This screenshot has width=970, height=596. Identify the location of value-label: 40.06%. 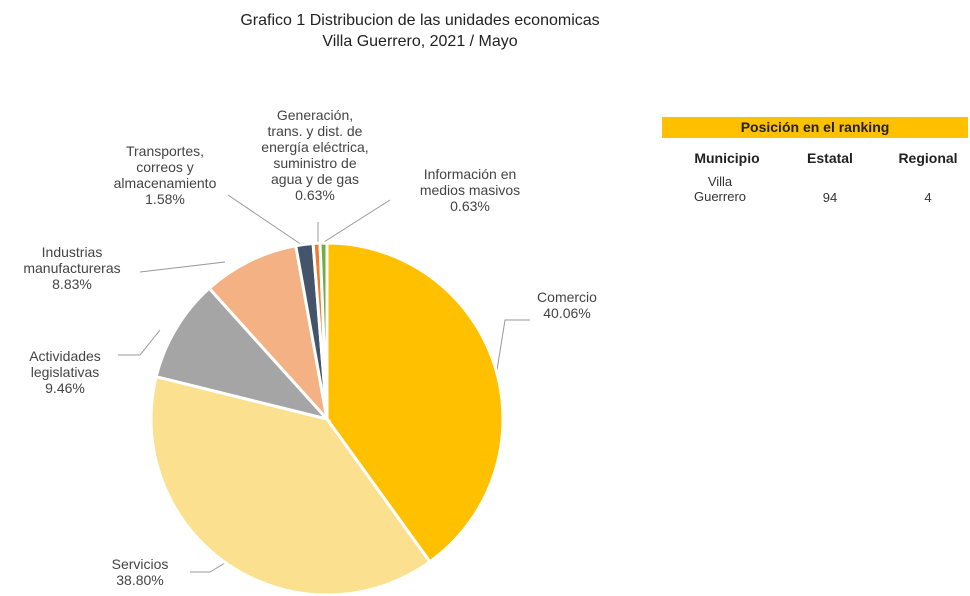
(567, 313).